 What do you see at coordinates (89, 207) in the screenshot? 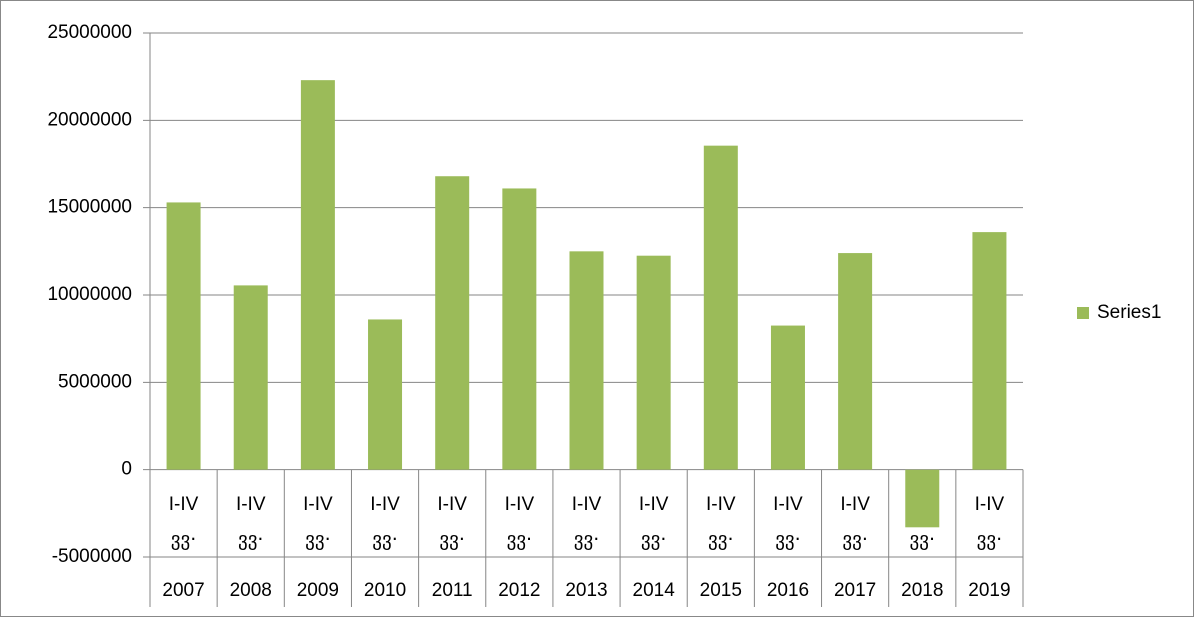
I see `y-tick-label: 15000000` at bounding box center [89, 207].